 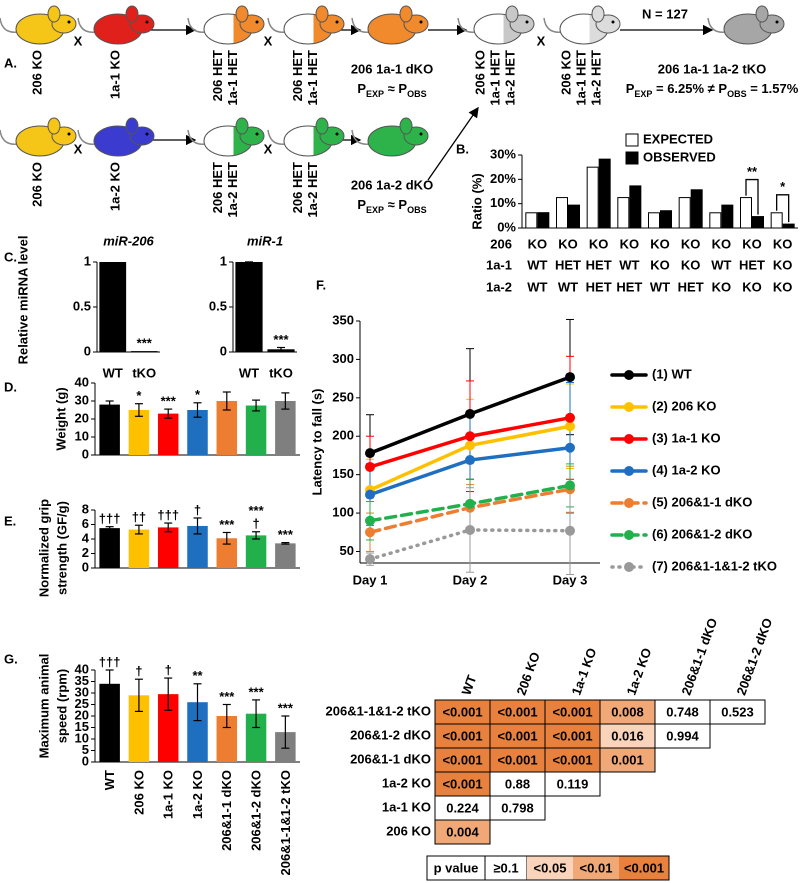 I want to click on y-tick-label: 35, so click(x=82, y=680).